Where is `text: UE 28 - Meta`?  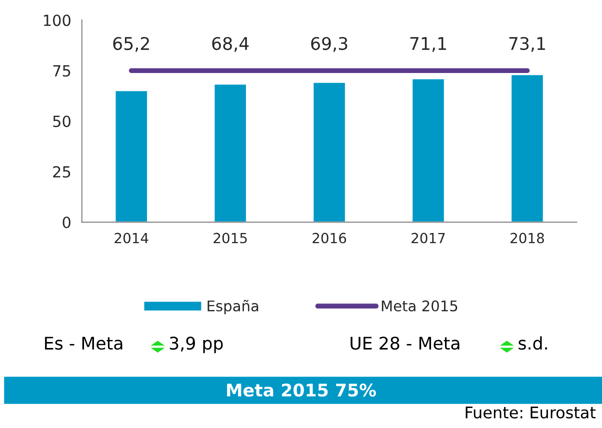
text: UE 28 - Meta is located at coordinates (405, 343).